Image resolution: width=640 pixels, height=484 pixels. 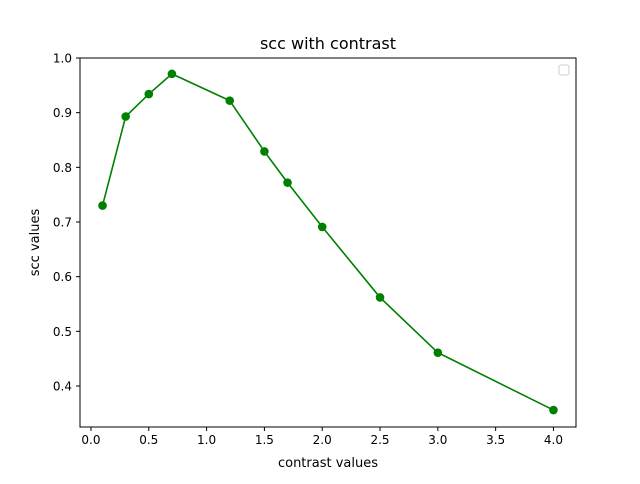 I want to click on x-tick-label: 3.5, so click(x=495, y=440).